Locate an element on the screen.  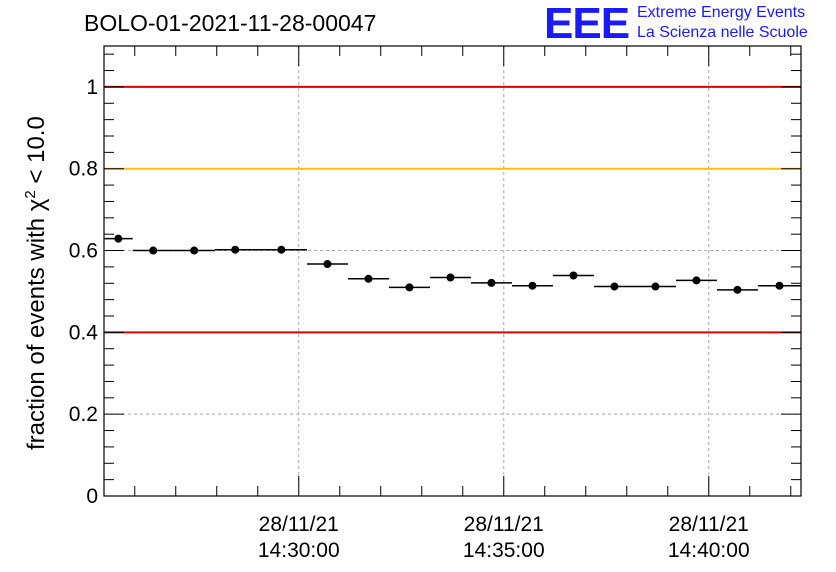
y-tick-label: 1 is located at coordinates (92, 87).